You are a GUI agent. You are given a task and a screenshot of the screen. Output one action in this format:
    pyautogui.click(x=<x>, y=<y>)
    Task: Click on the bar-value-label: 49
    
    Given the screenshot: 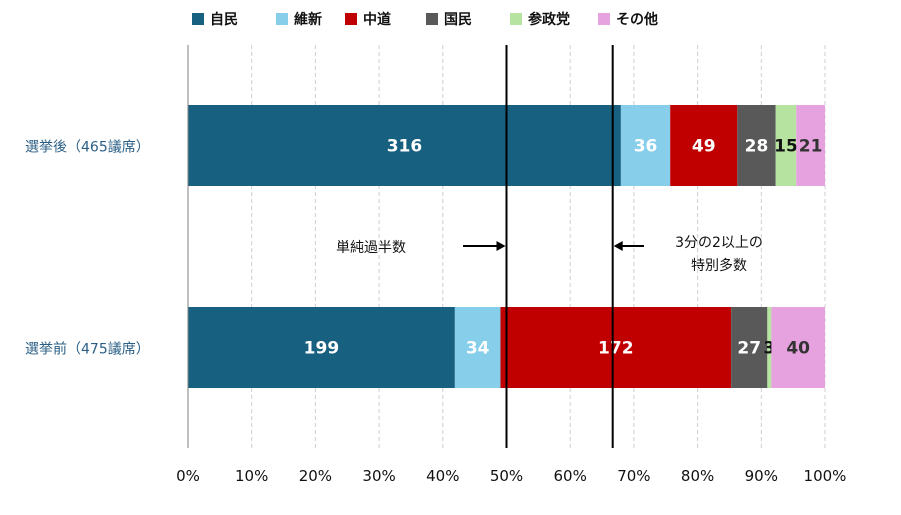 What is the action you would take?
    pyautogui.click(x=704, y=147)
    